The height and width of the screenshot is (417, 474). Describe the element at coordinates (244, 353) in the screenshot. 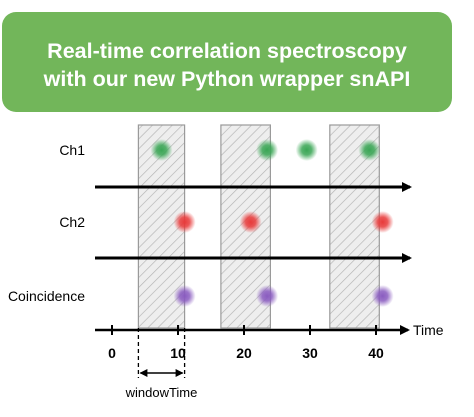

I see `time-tick-label-2: 20` at that location.